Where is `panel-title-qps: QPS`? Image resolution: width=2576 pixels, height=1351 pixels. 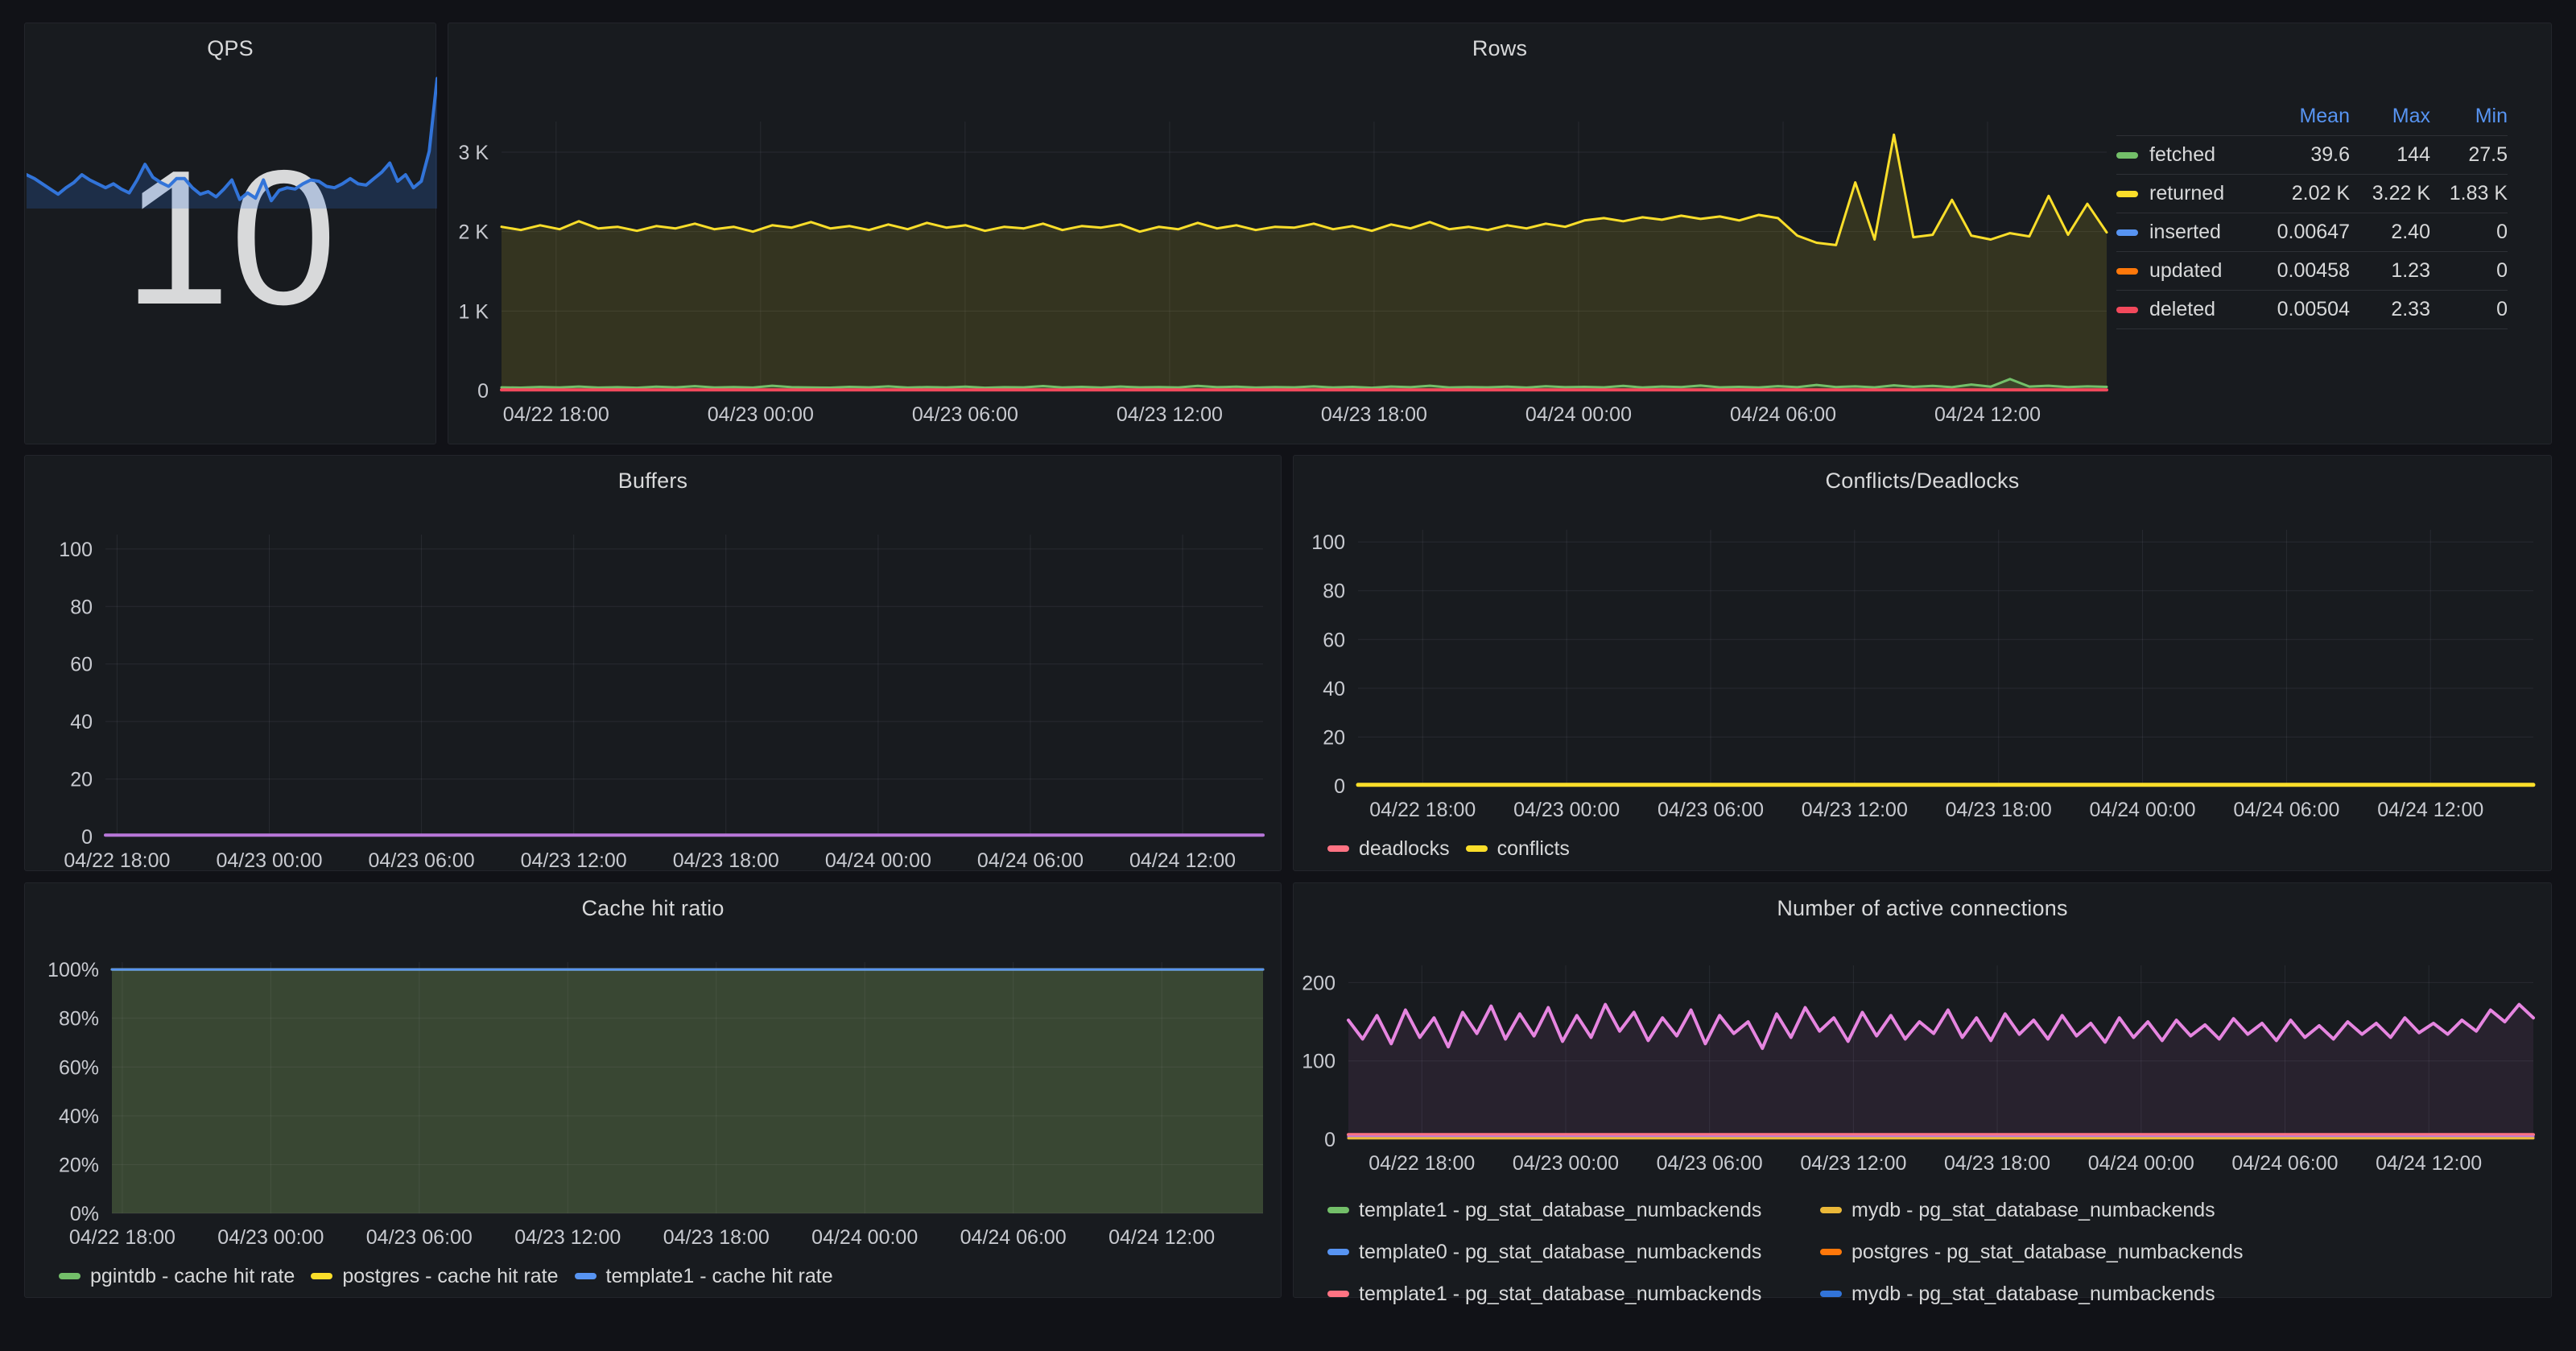 panel-title-qps: QPS is located at coordinates (231, 47).